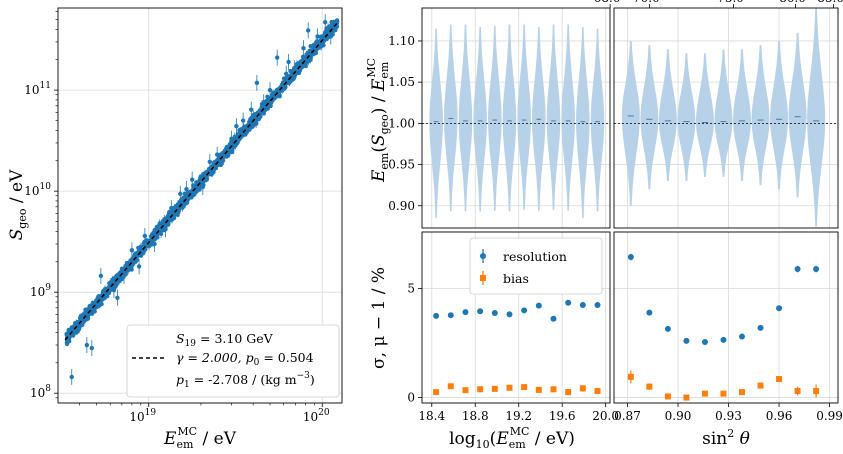 This screenshot has height=454, width=843. What do you see at coordinates (562, 416) in the screenshot?
I see `resbias-xtick-label: 19.6` at bounding box center [562, 416].